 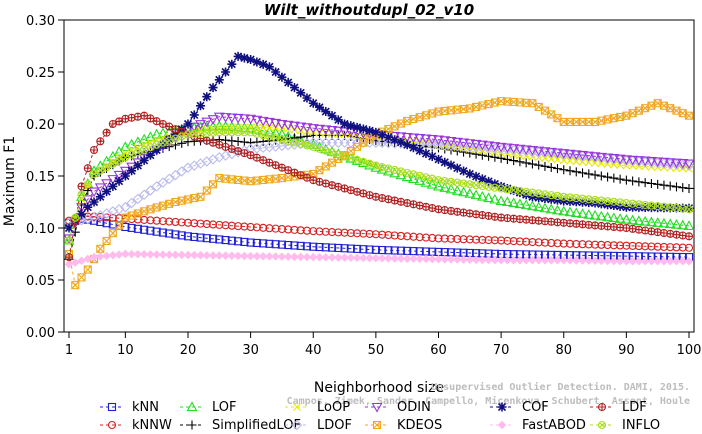 What do you see at coordinates (333, 407) in the screenshot?
I see `legend-label-loop: LoOP` at bounding box center [333, 407].